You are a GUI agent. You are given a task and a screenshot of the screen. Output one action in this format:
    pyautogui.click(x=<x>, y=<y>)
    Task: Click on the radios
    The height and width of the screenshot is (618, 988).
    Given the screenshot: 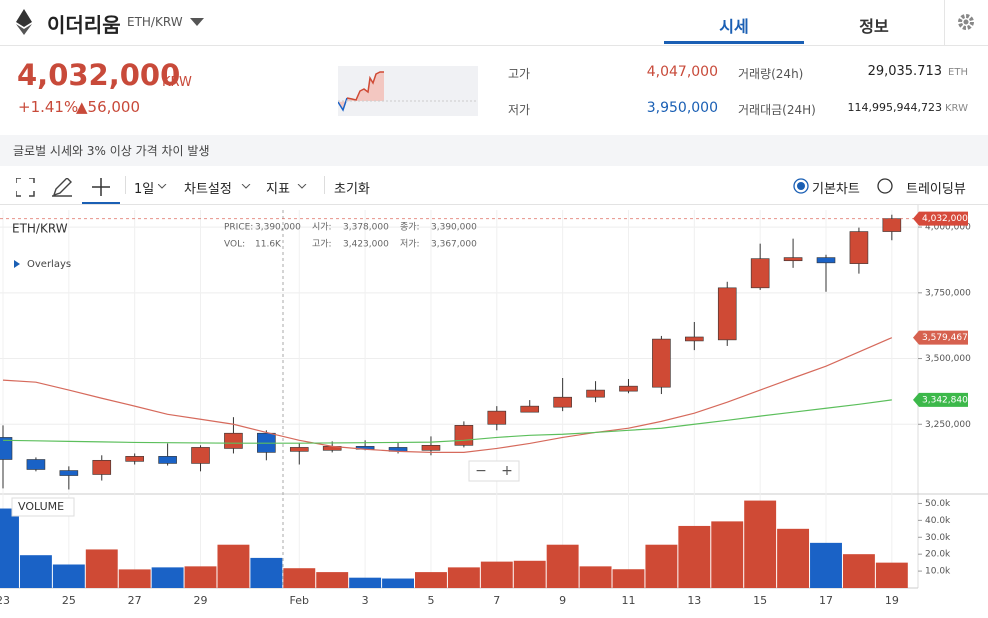 What is the action you would take?
    pyautogui.click(x=843, y=186)
    